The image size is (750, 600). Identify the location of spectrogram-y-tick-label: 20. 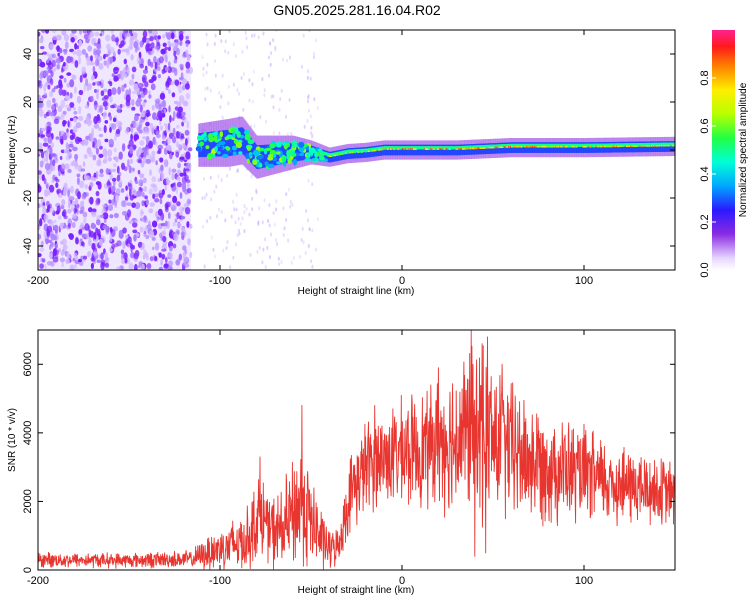
(28, 102).